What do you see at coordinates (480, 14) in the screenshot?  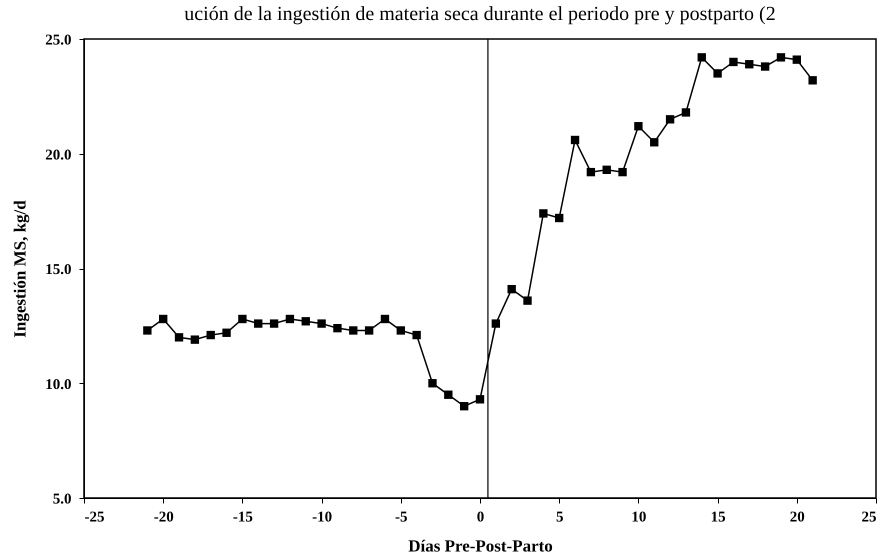 I see `chart-title: ución de la ingestión de materia seca durante el periodo pre y postparto (2` at bounding box center [480, 14].